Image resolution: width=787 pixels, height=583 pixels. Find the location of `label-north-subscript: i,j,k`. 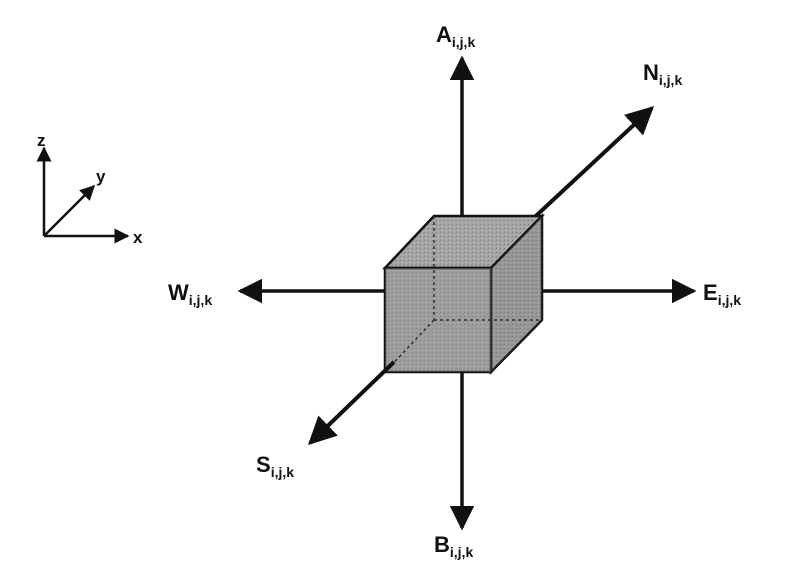

label-north-subscript: i,j,k is located at coordinates (671, 80).